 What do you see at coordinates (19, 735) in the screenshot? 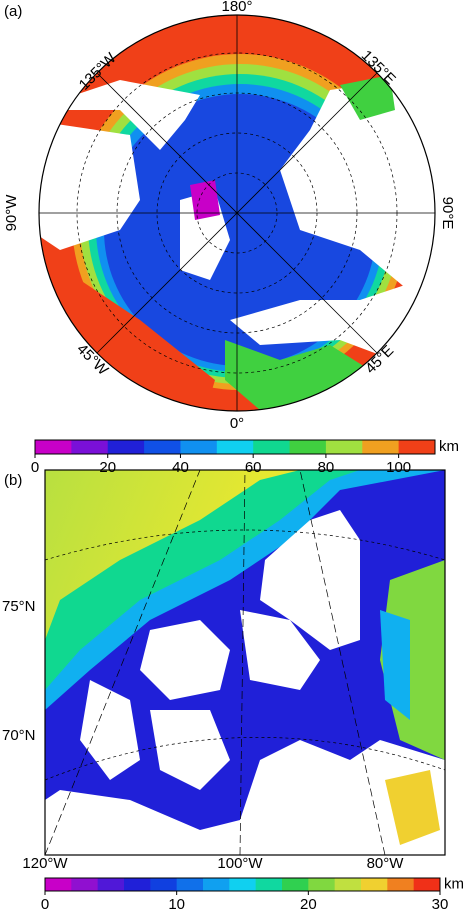
I see `lat-label: 70°N` at bounding box center [19, 735].